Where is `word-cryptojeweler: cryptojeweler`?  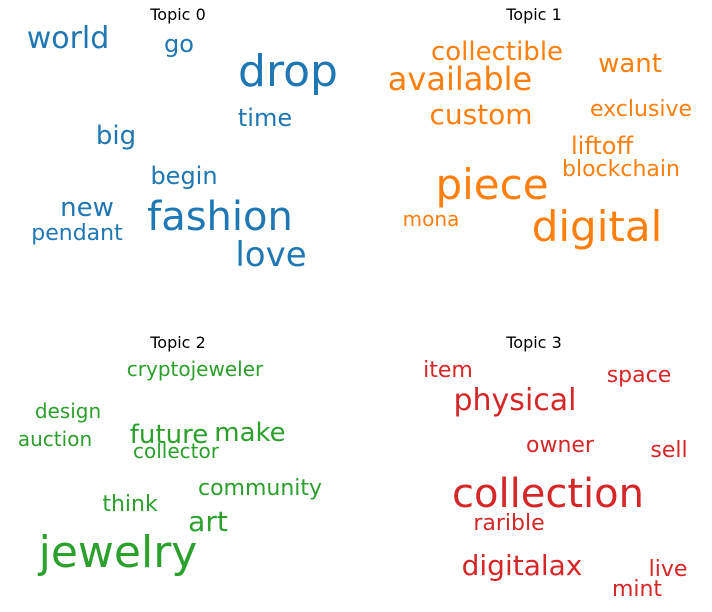 word-cryptojeweler: cryptojeweler is located at coordinates (195, 369).